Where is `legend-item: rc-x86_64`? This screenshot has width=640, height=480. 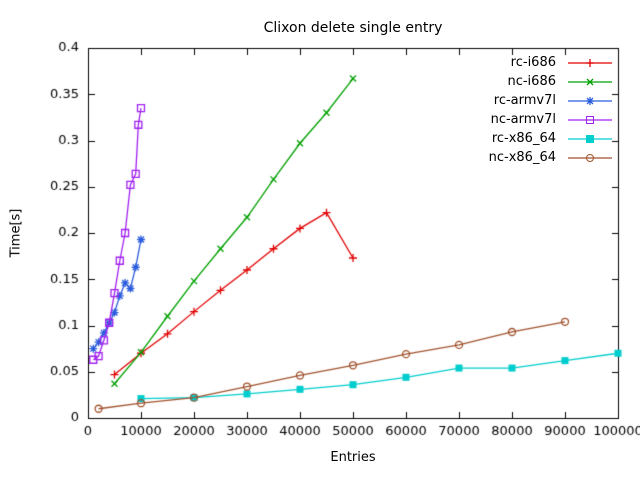 legend-item: rc-x86_64 is located at coordinates (553, 138).